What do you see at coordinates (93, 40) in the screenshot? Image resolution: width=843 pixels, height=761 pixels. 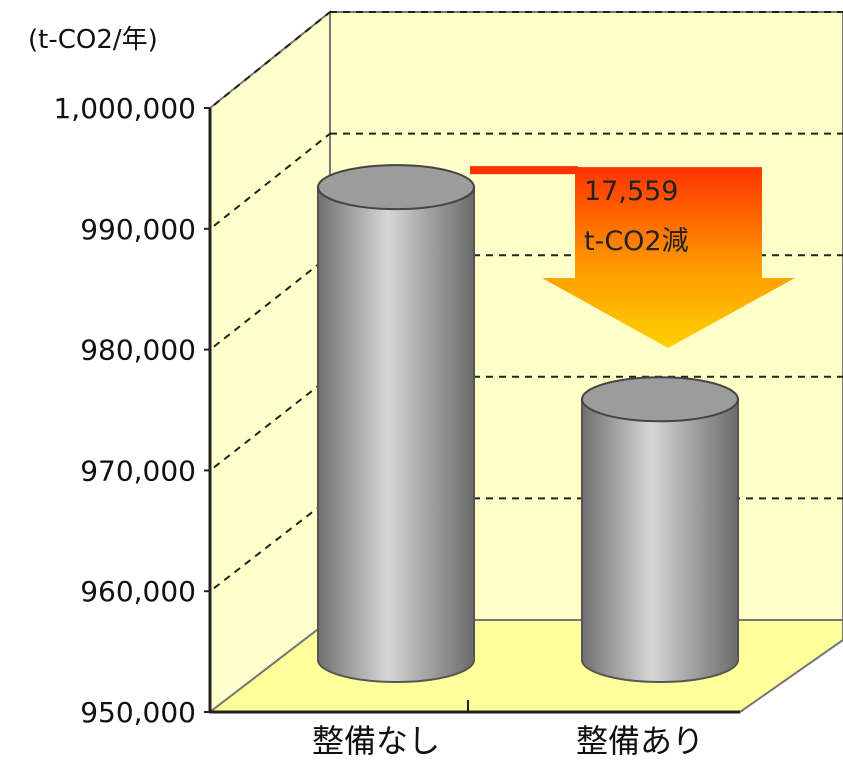 I see `y-unit-label: (t-CO2/年)` at bounding box center [93, 40].